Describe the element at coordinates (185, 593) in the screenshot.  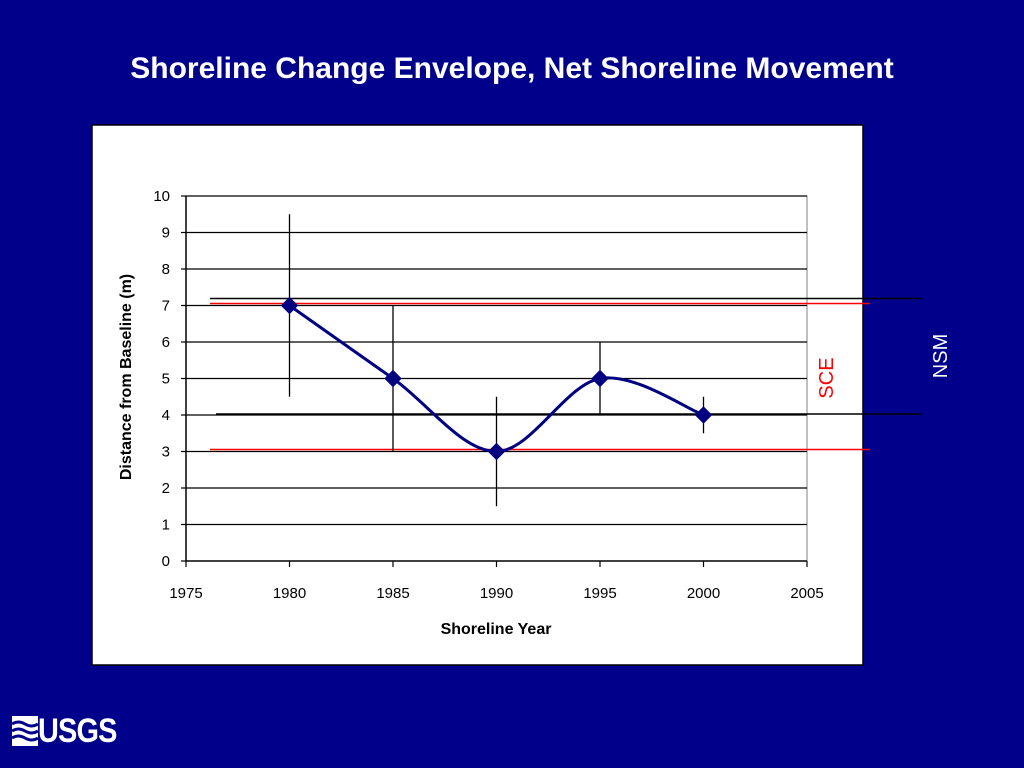
I see `x-tick-label: 1975` at that location.